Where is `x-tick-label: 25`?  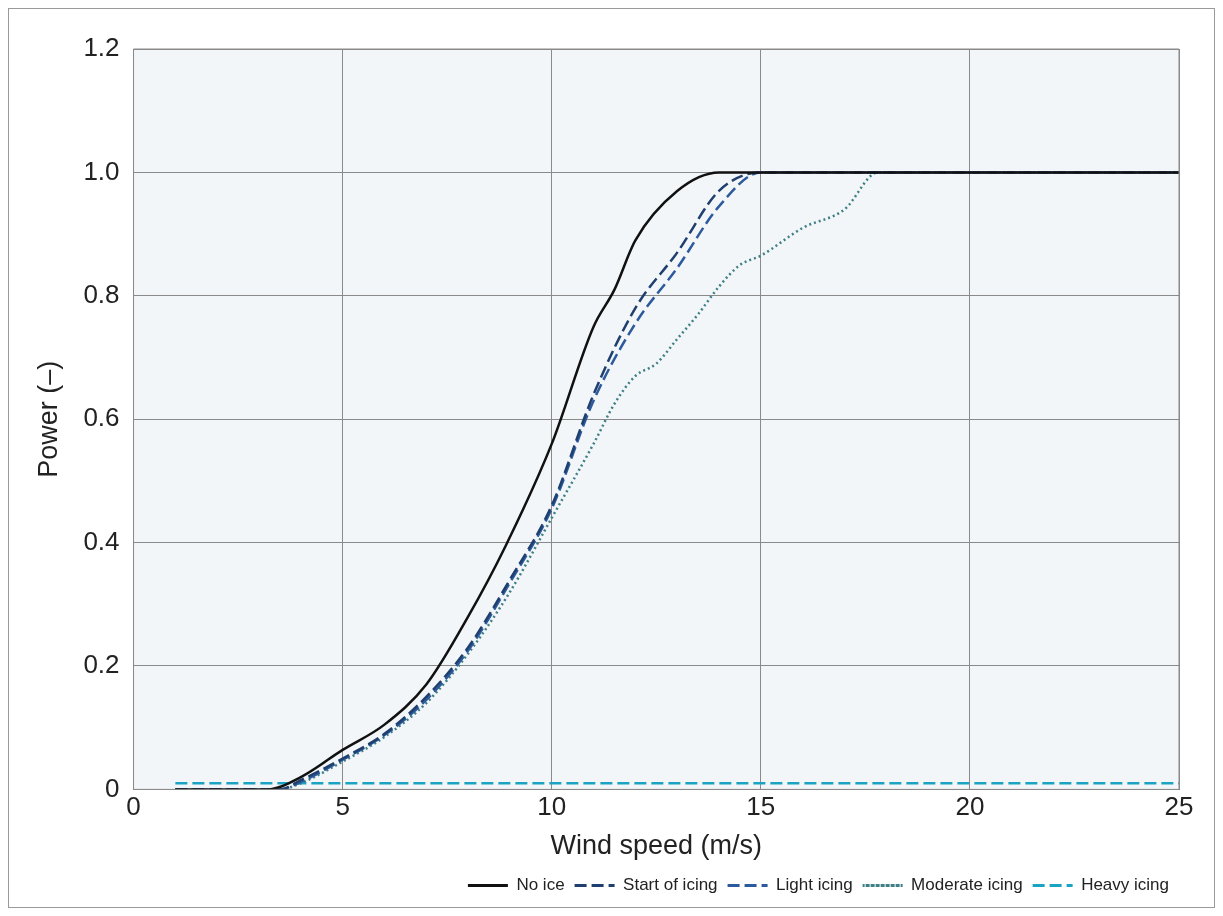
x-tick-label: 25 is located at coordinates (1179, 806).